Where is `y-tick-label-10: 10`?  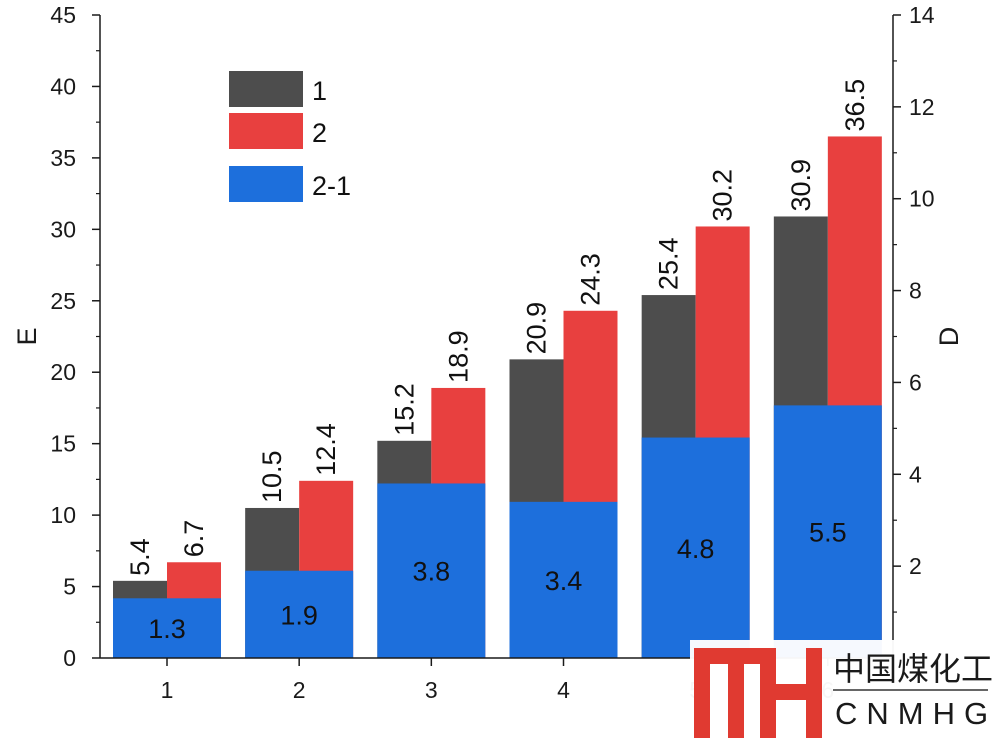
y-tick-label-10: 10 is located at coordinates (63, 515).